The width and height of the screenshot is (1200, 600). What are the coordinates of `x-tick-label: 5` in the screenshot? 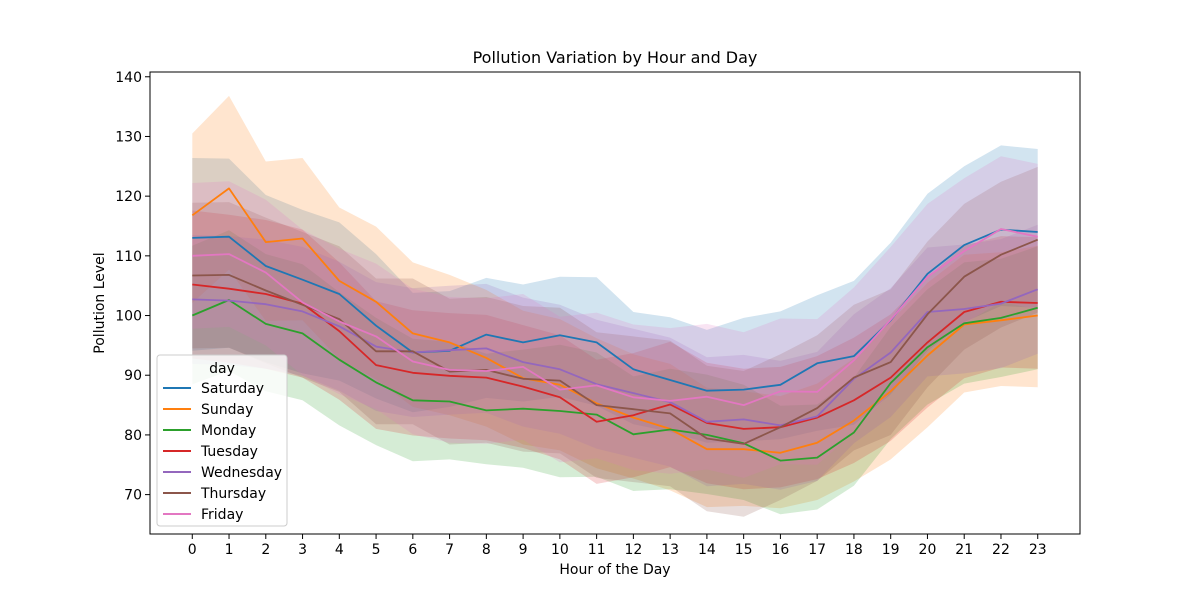 It's located at (376, 550).